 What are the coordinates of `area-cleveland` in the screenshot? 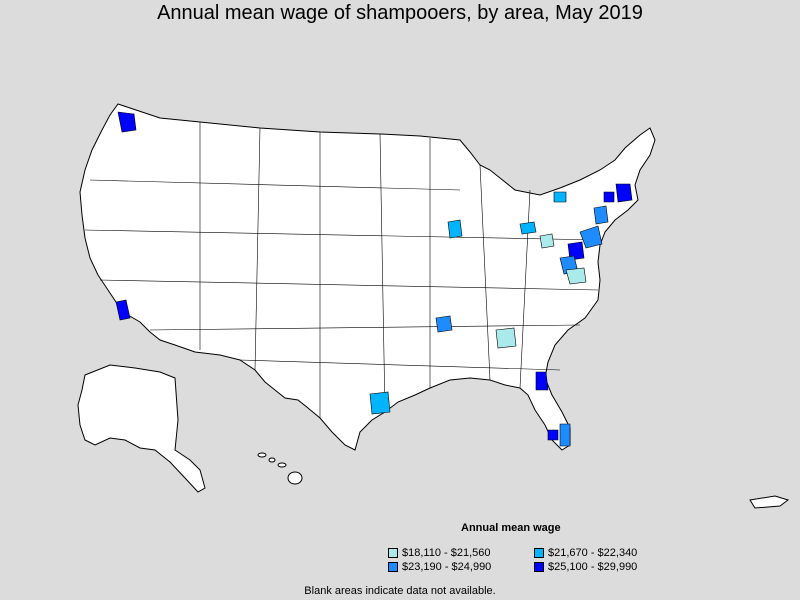 It's located at (528, 228).